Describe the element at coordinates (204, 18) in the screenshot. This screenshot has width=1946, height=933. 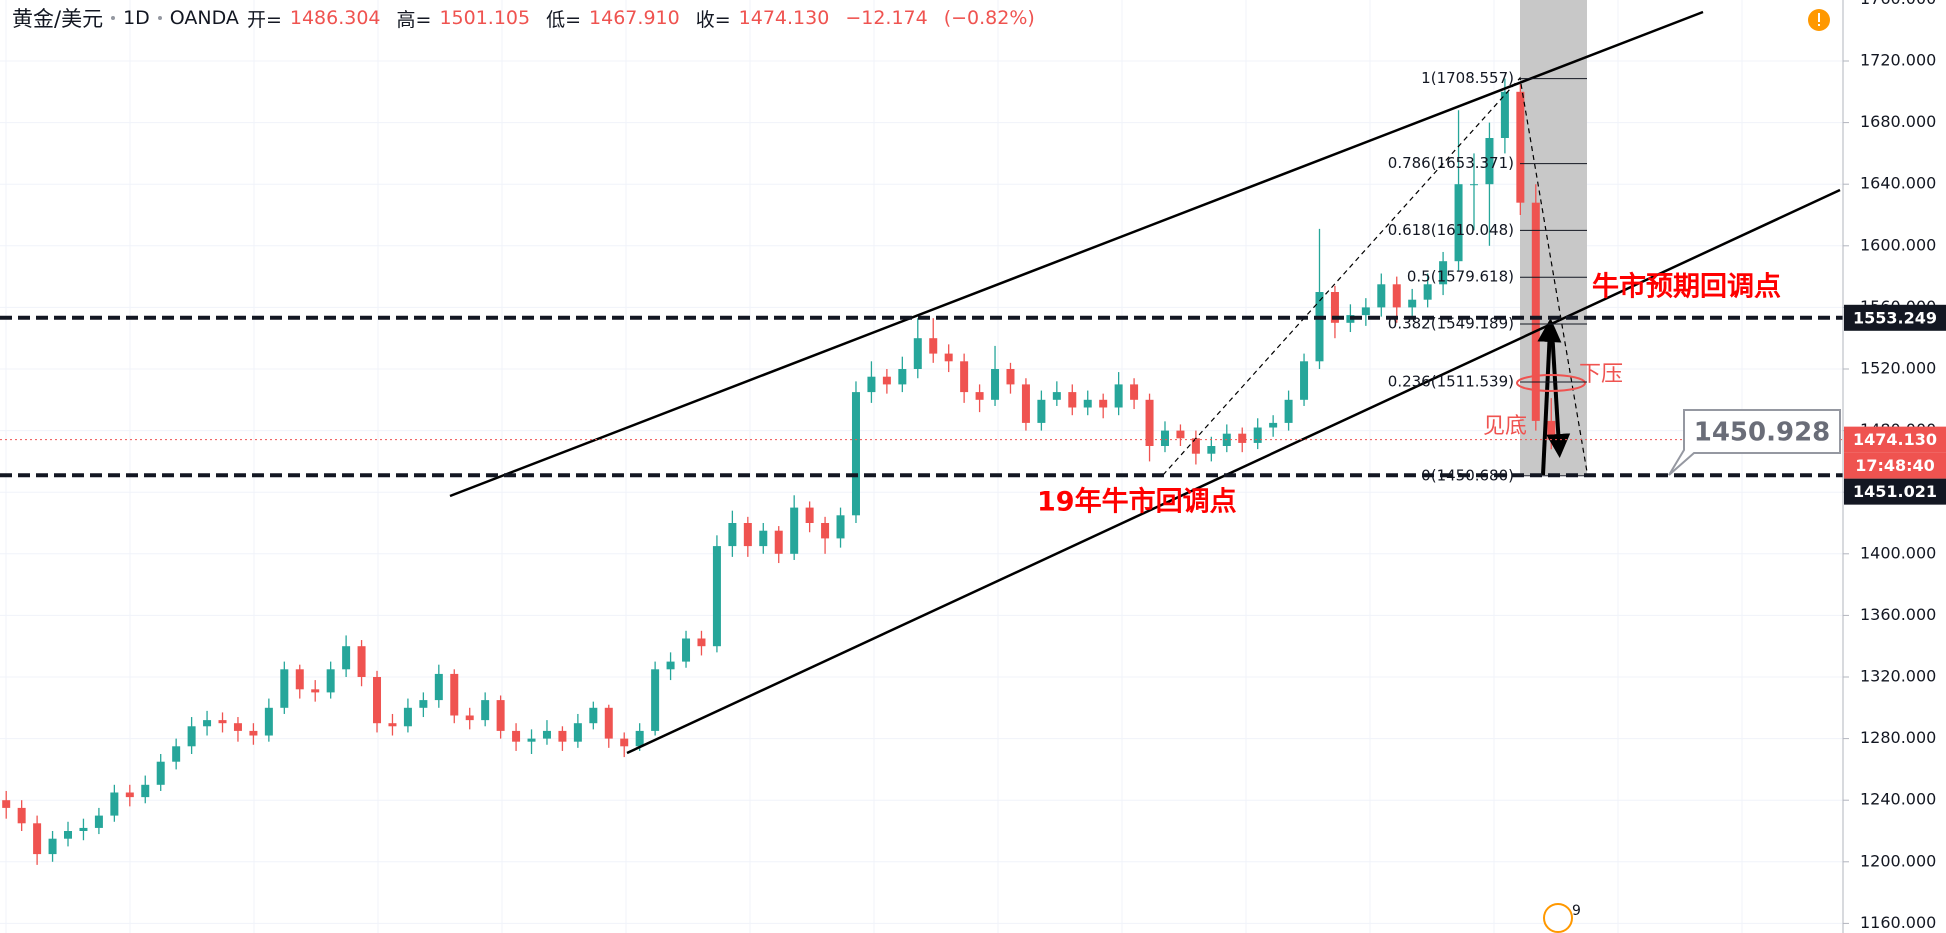
I see `source: OANDA` at that location.